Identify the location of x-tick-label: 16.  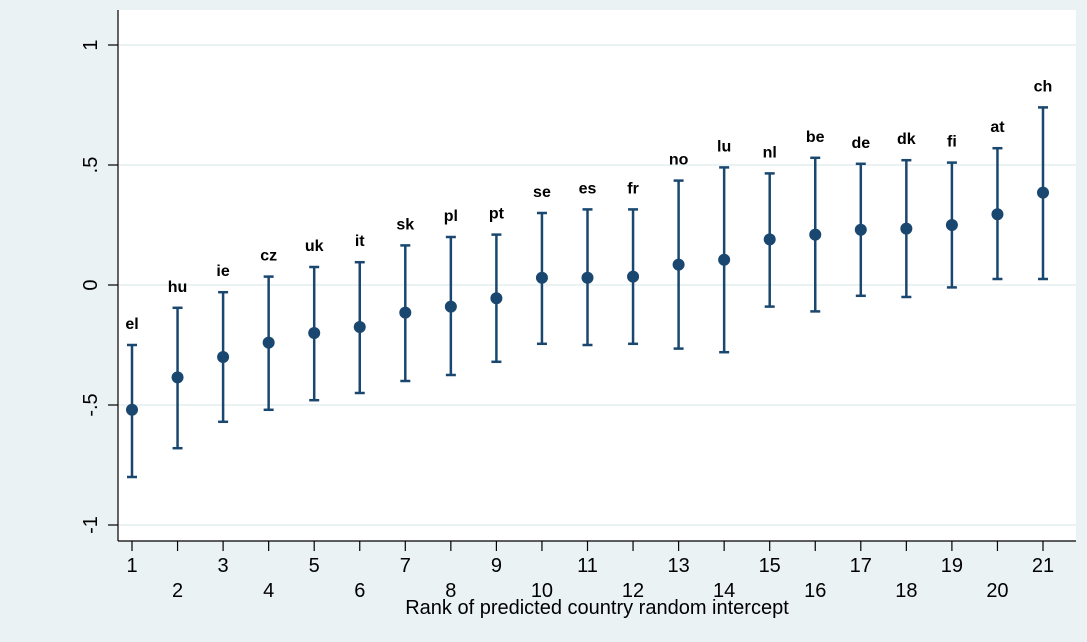
(815, 591).